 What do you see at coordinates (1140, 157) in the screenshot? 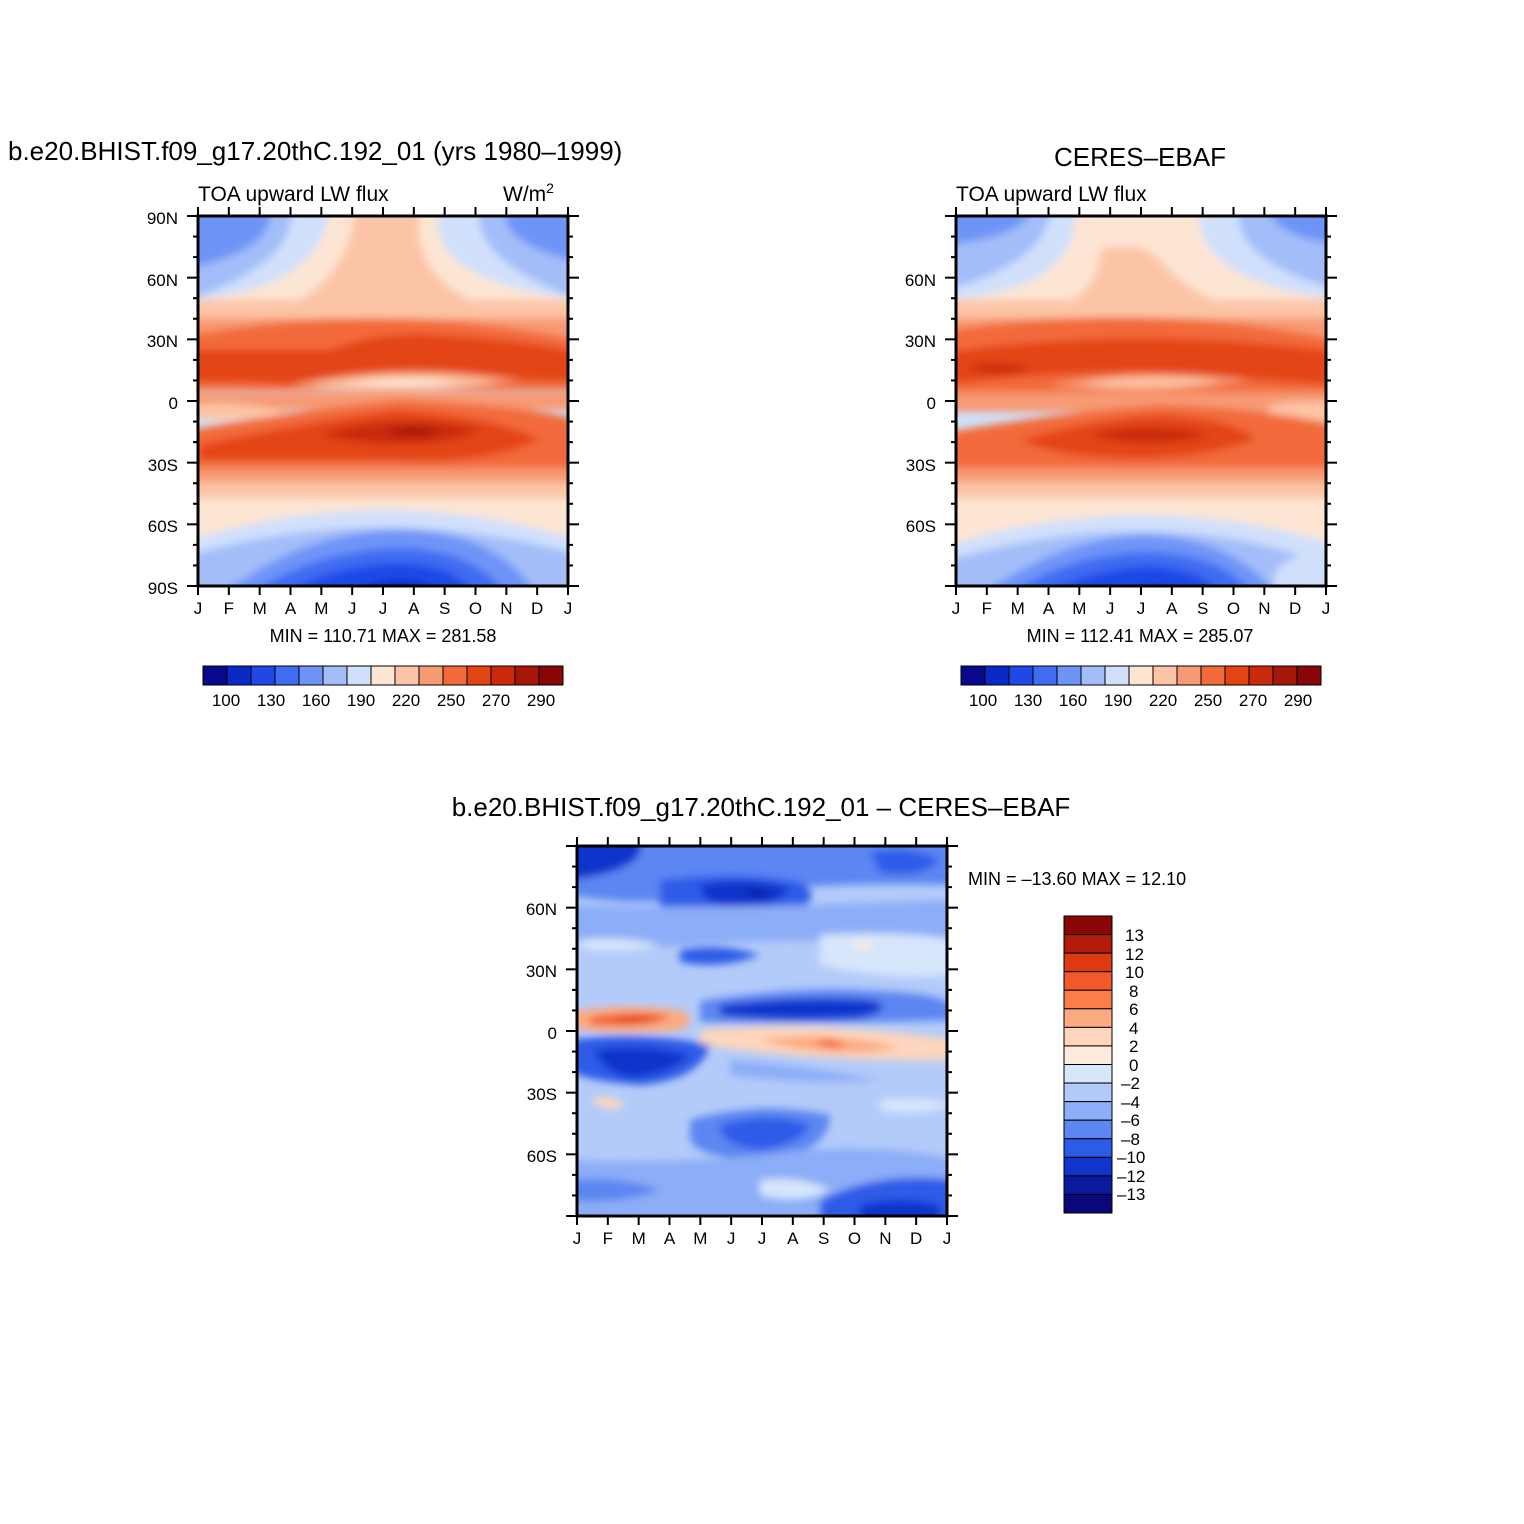
I see `panel-obs-title: CERES–EBAF` at bounding box center [1140, 157].